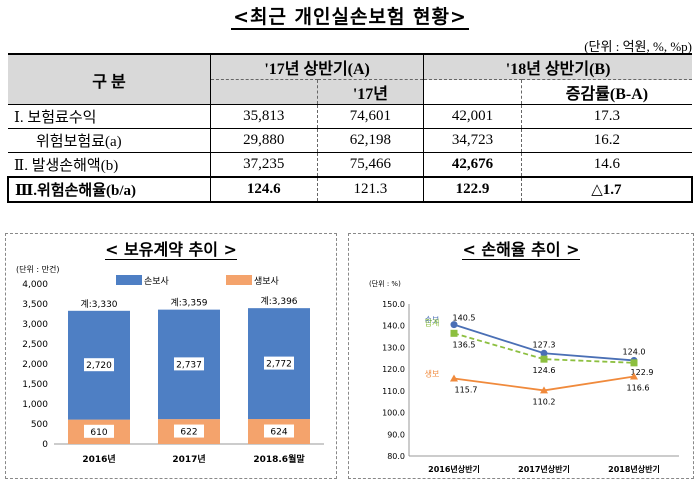 Image resolution: width=700 pixels, height=483 pixels. Describe the element at coordinates (642, 372) in the screenshot. I see `data-label: 122.9` at that location.